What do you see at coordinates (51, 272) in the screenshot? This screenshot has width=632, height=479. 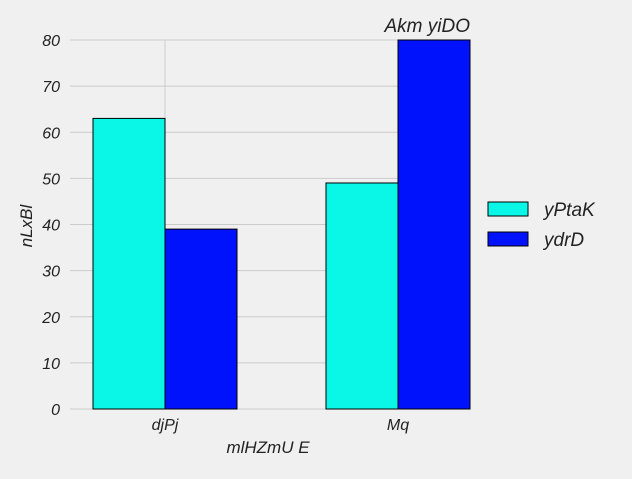 I see `y-tick-label: 30` at bounding box center [51, 272].